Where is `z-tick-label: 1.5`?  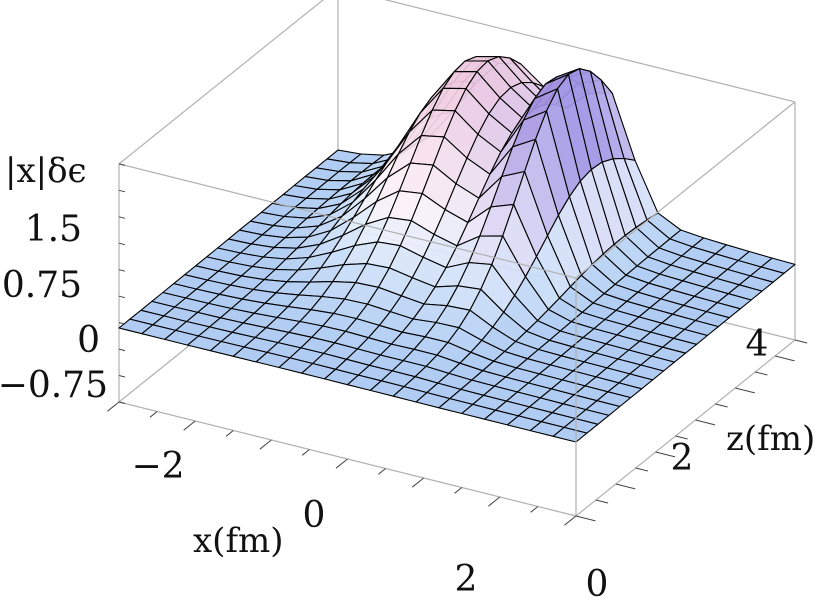
z-tick-label: 1.5 is located at coordinates (53, 229).